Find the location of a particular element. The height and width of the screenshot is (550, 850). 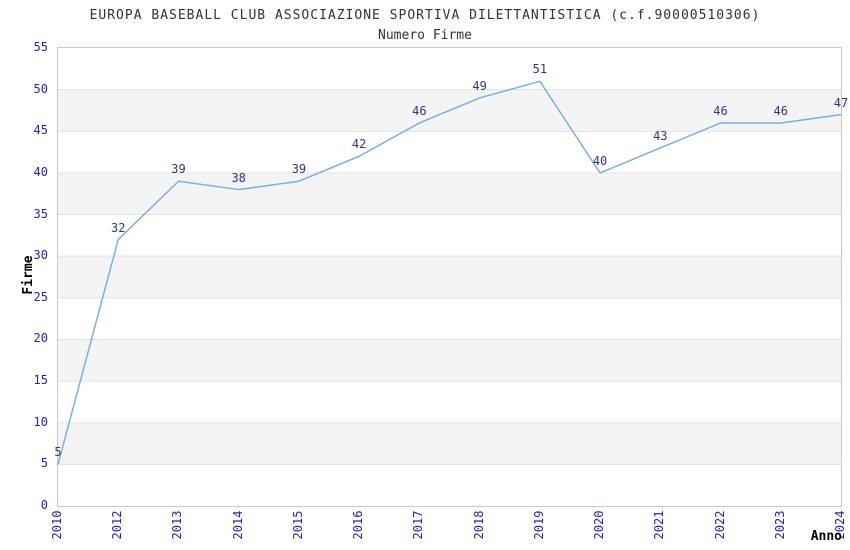

y-tick-label: 55 is located at coordinates (40, 47).